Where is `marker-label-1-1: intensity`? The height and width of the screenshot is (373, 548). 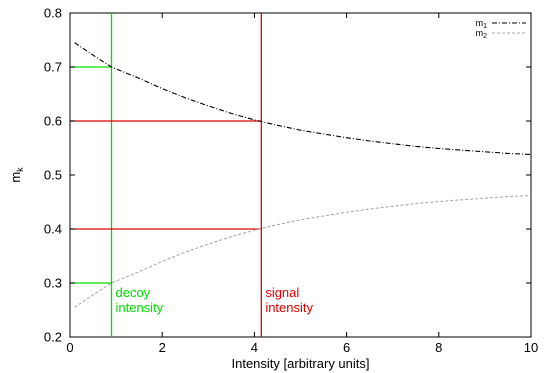 marker-label-1-1: intensity is located at coordinates (289, 307).